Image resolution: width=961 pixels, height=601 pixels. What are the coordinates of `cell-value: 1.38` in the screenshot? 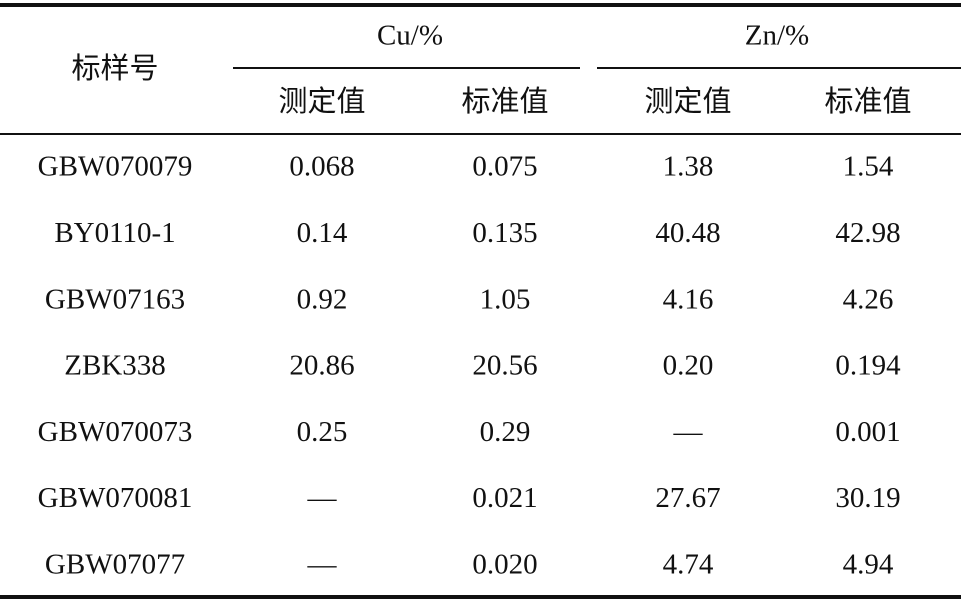 It's located at (688, 167).